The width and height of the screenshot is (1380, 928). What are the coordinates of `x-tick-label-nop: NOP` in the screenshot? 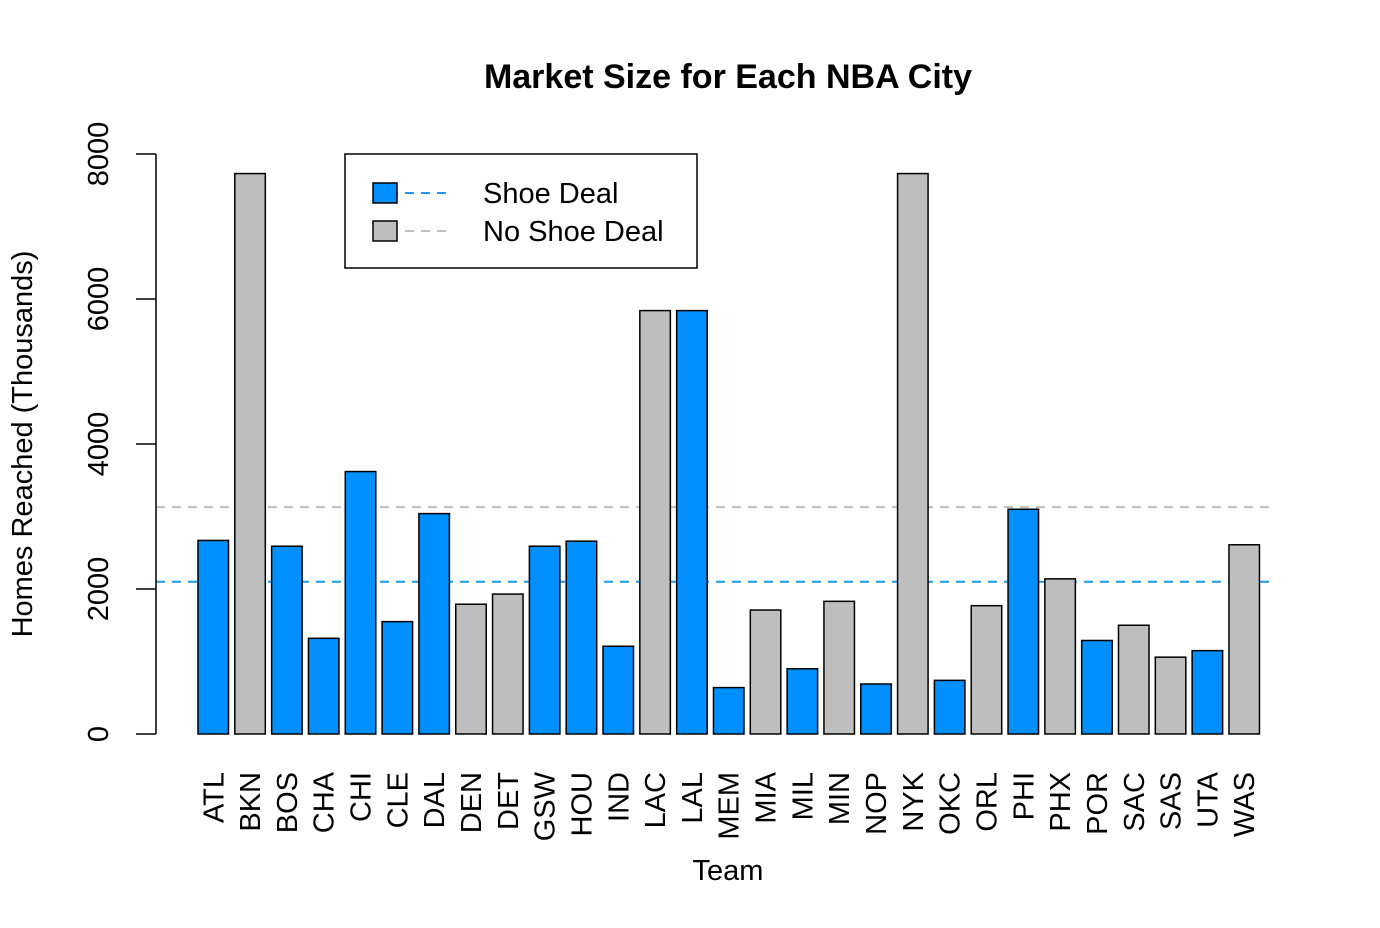 It's located at (877, 803).